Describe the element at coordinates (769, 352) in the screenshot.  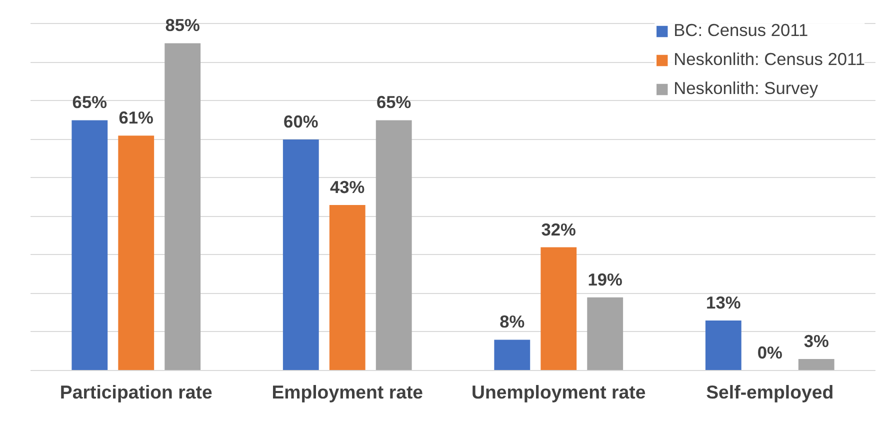
I see `data-label: 0%` at that location.